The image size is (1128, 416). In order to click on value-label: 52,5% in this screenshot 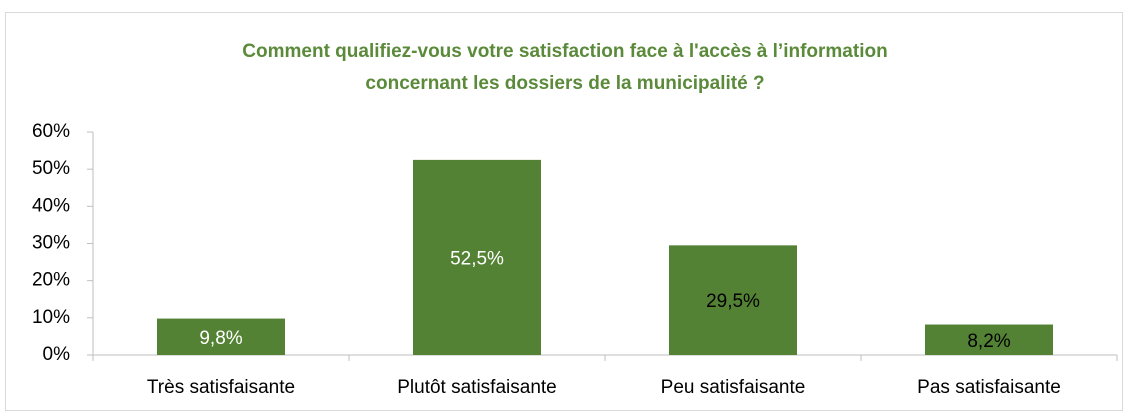, I will do `click(477, 258)`.